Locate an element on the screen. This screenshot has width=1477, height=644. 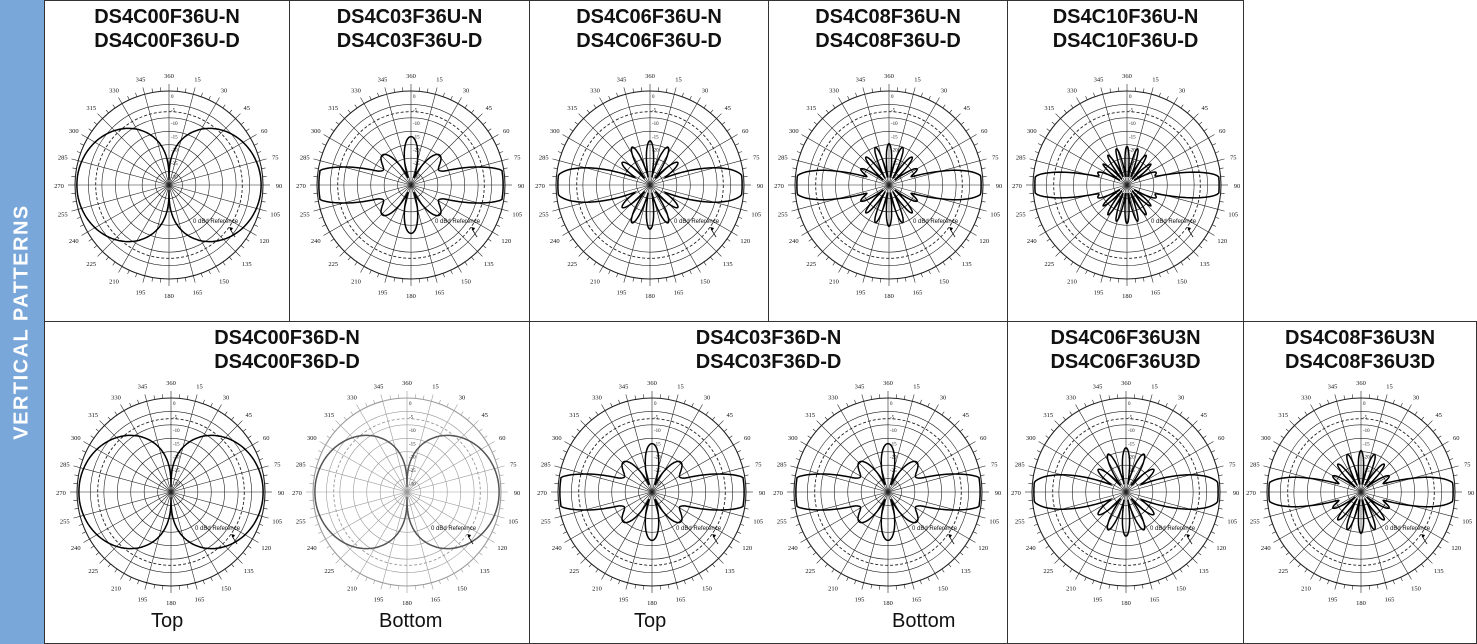
angle-label: 195 is located at coordinates (1098, 599).